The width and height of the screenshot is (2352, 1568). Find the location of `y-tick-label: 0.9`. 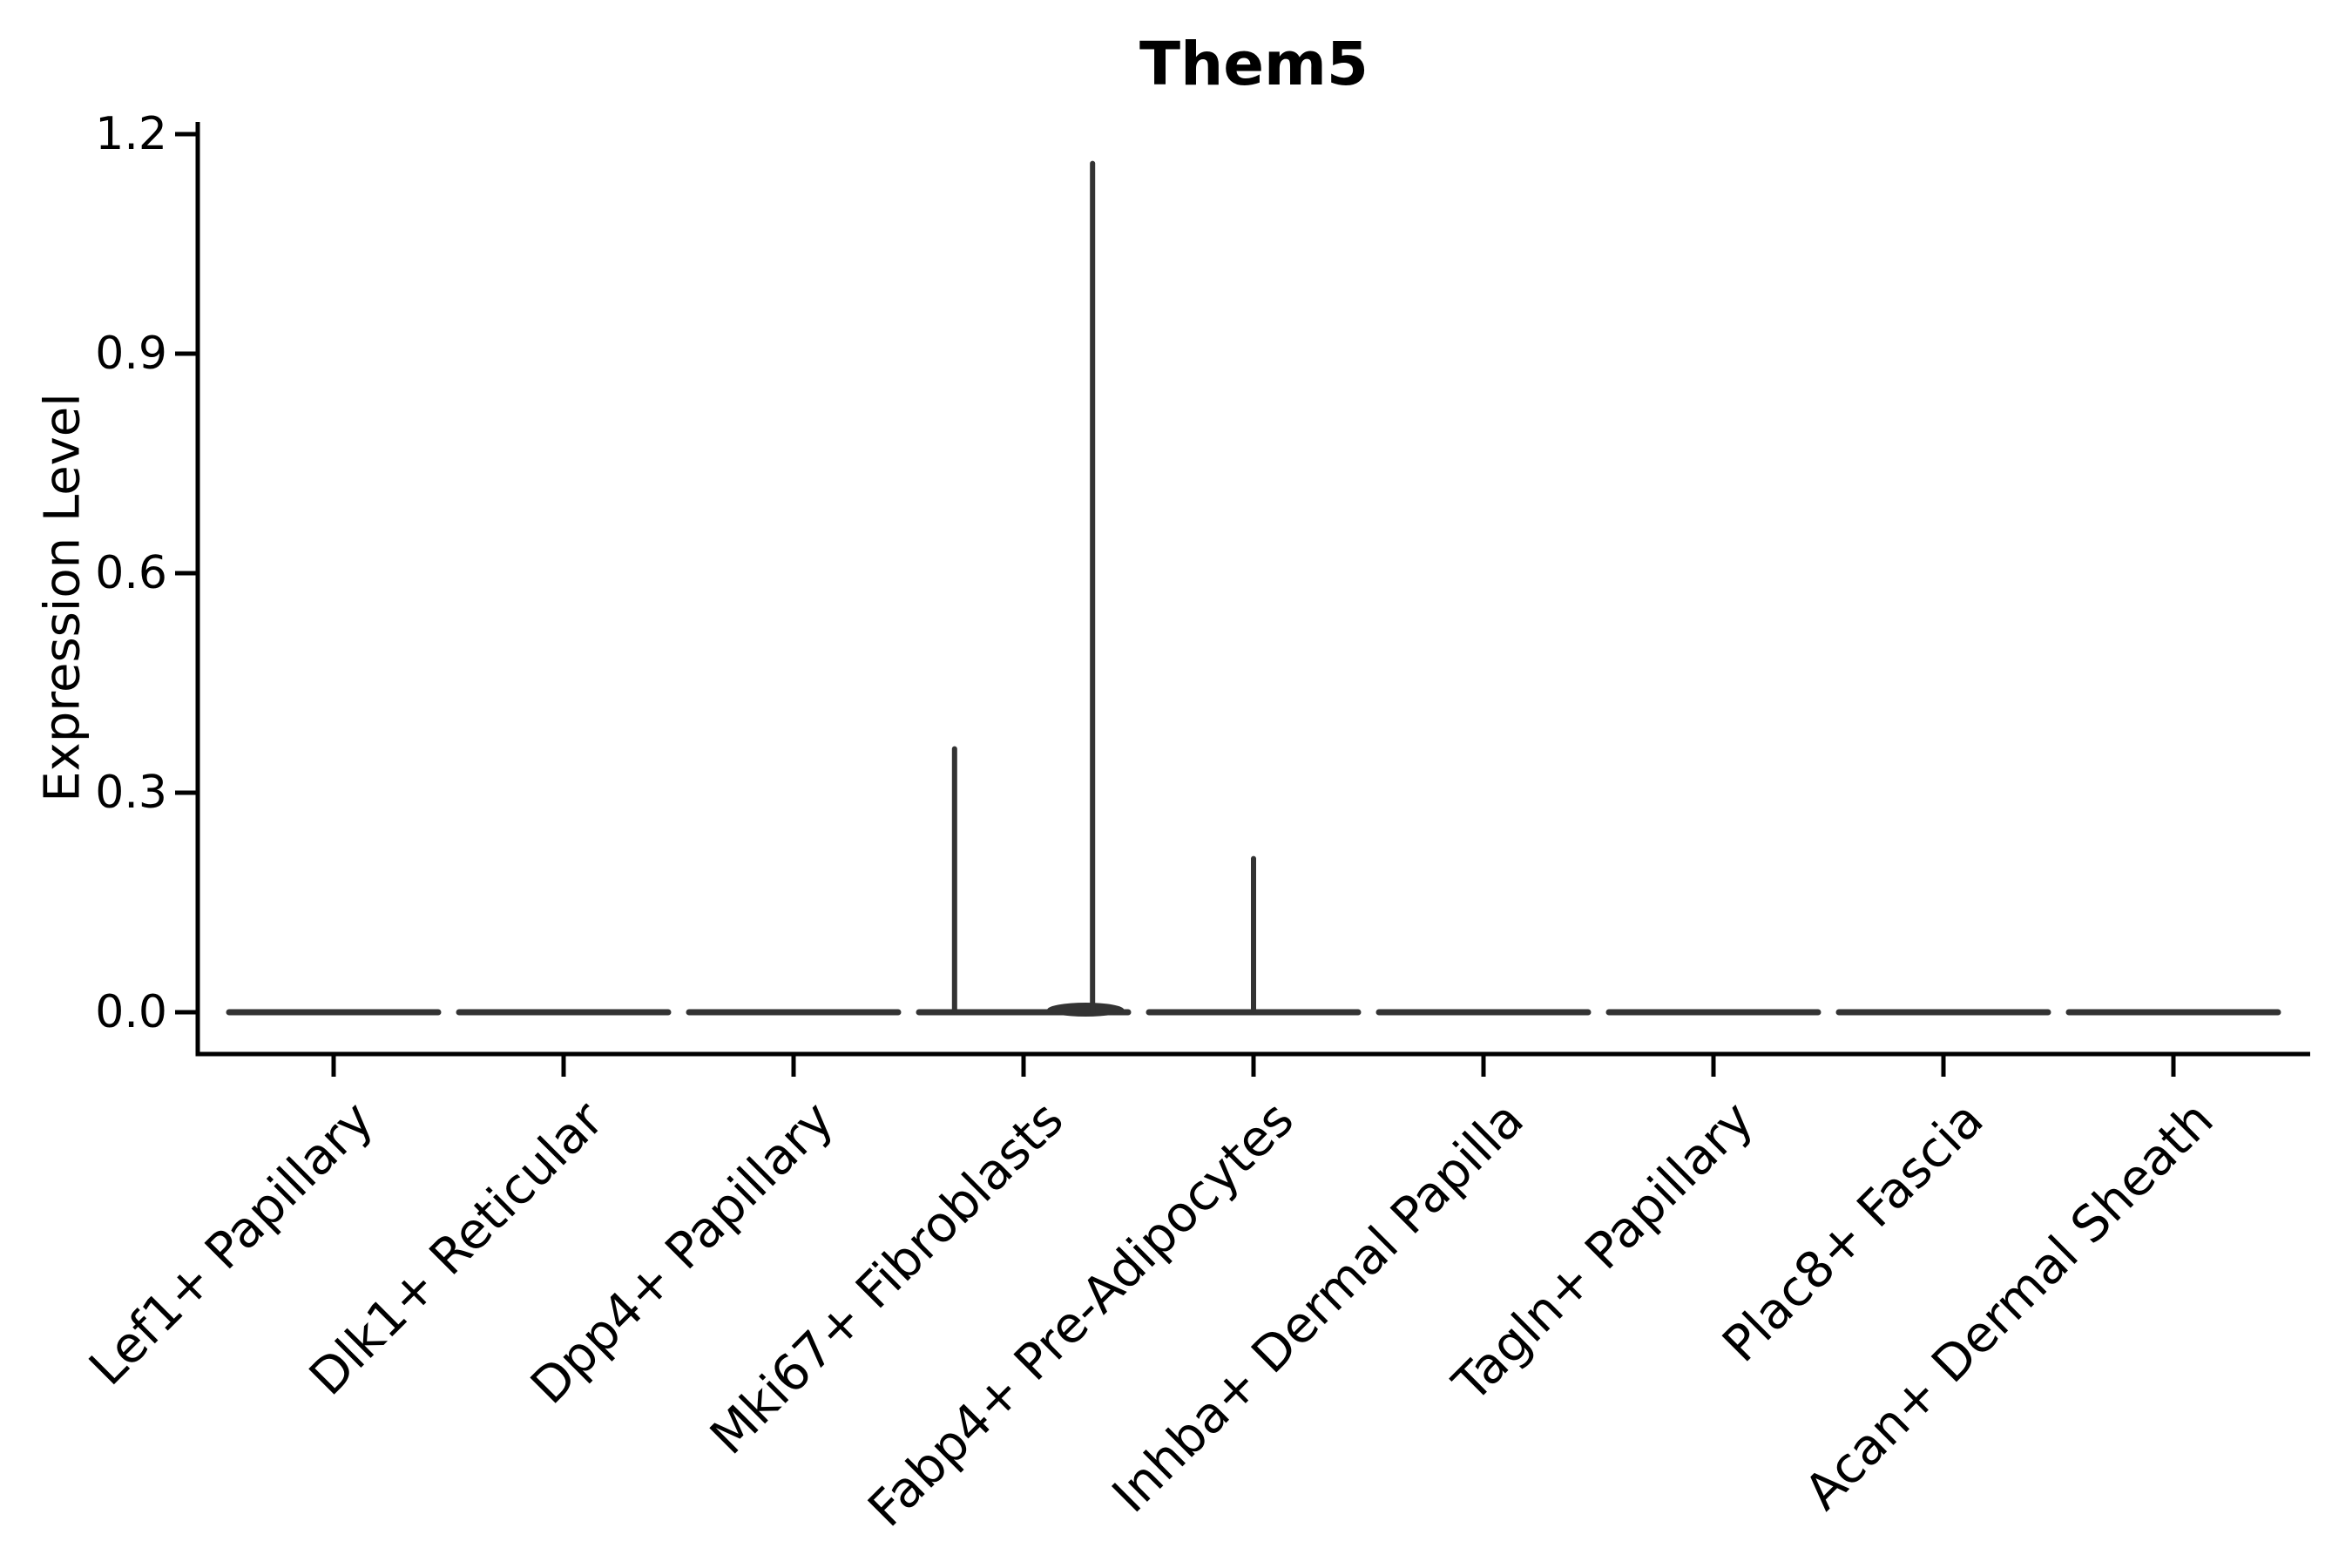

y-tick-label: 0.9 is located at coordinates (131, 354).